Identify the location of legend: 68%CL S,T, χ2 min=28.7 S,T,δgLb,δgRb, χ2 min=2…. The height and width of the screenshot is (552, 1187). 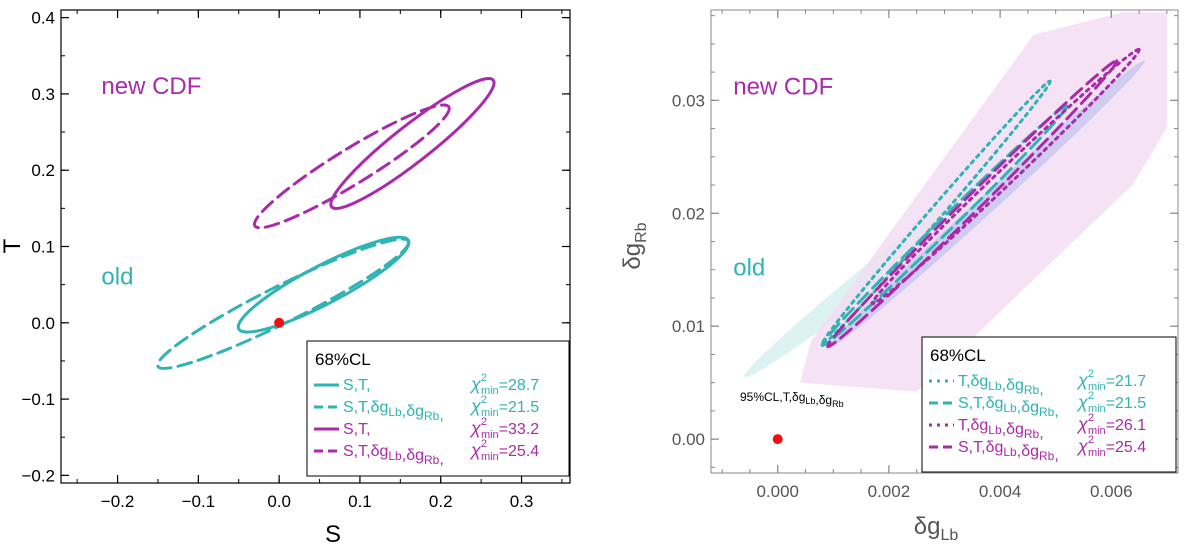
(438, 408).